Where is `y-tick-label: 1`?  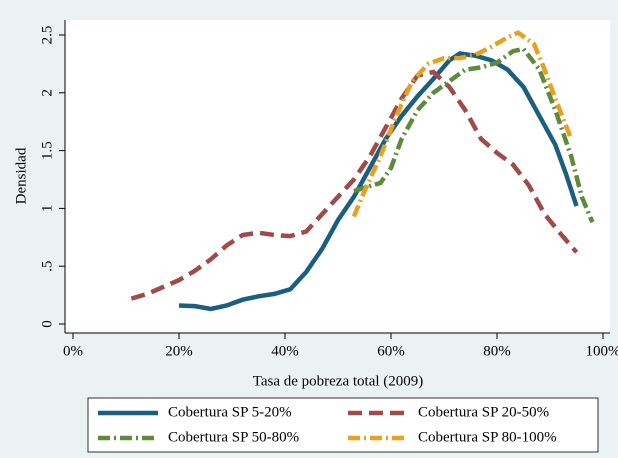
y-tick-label: 1 is located at coordinates (47, 209).